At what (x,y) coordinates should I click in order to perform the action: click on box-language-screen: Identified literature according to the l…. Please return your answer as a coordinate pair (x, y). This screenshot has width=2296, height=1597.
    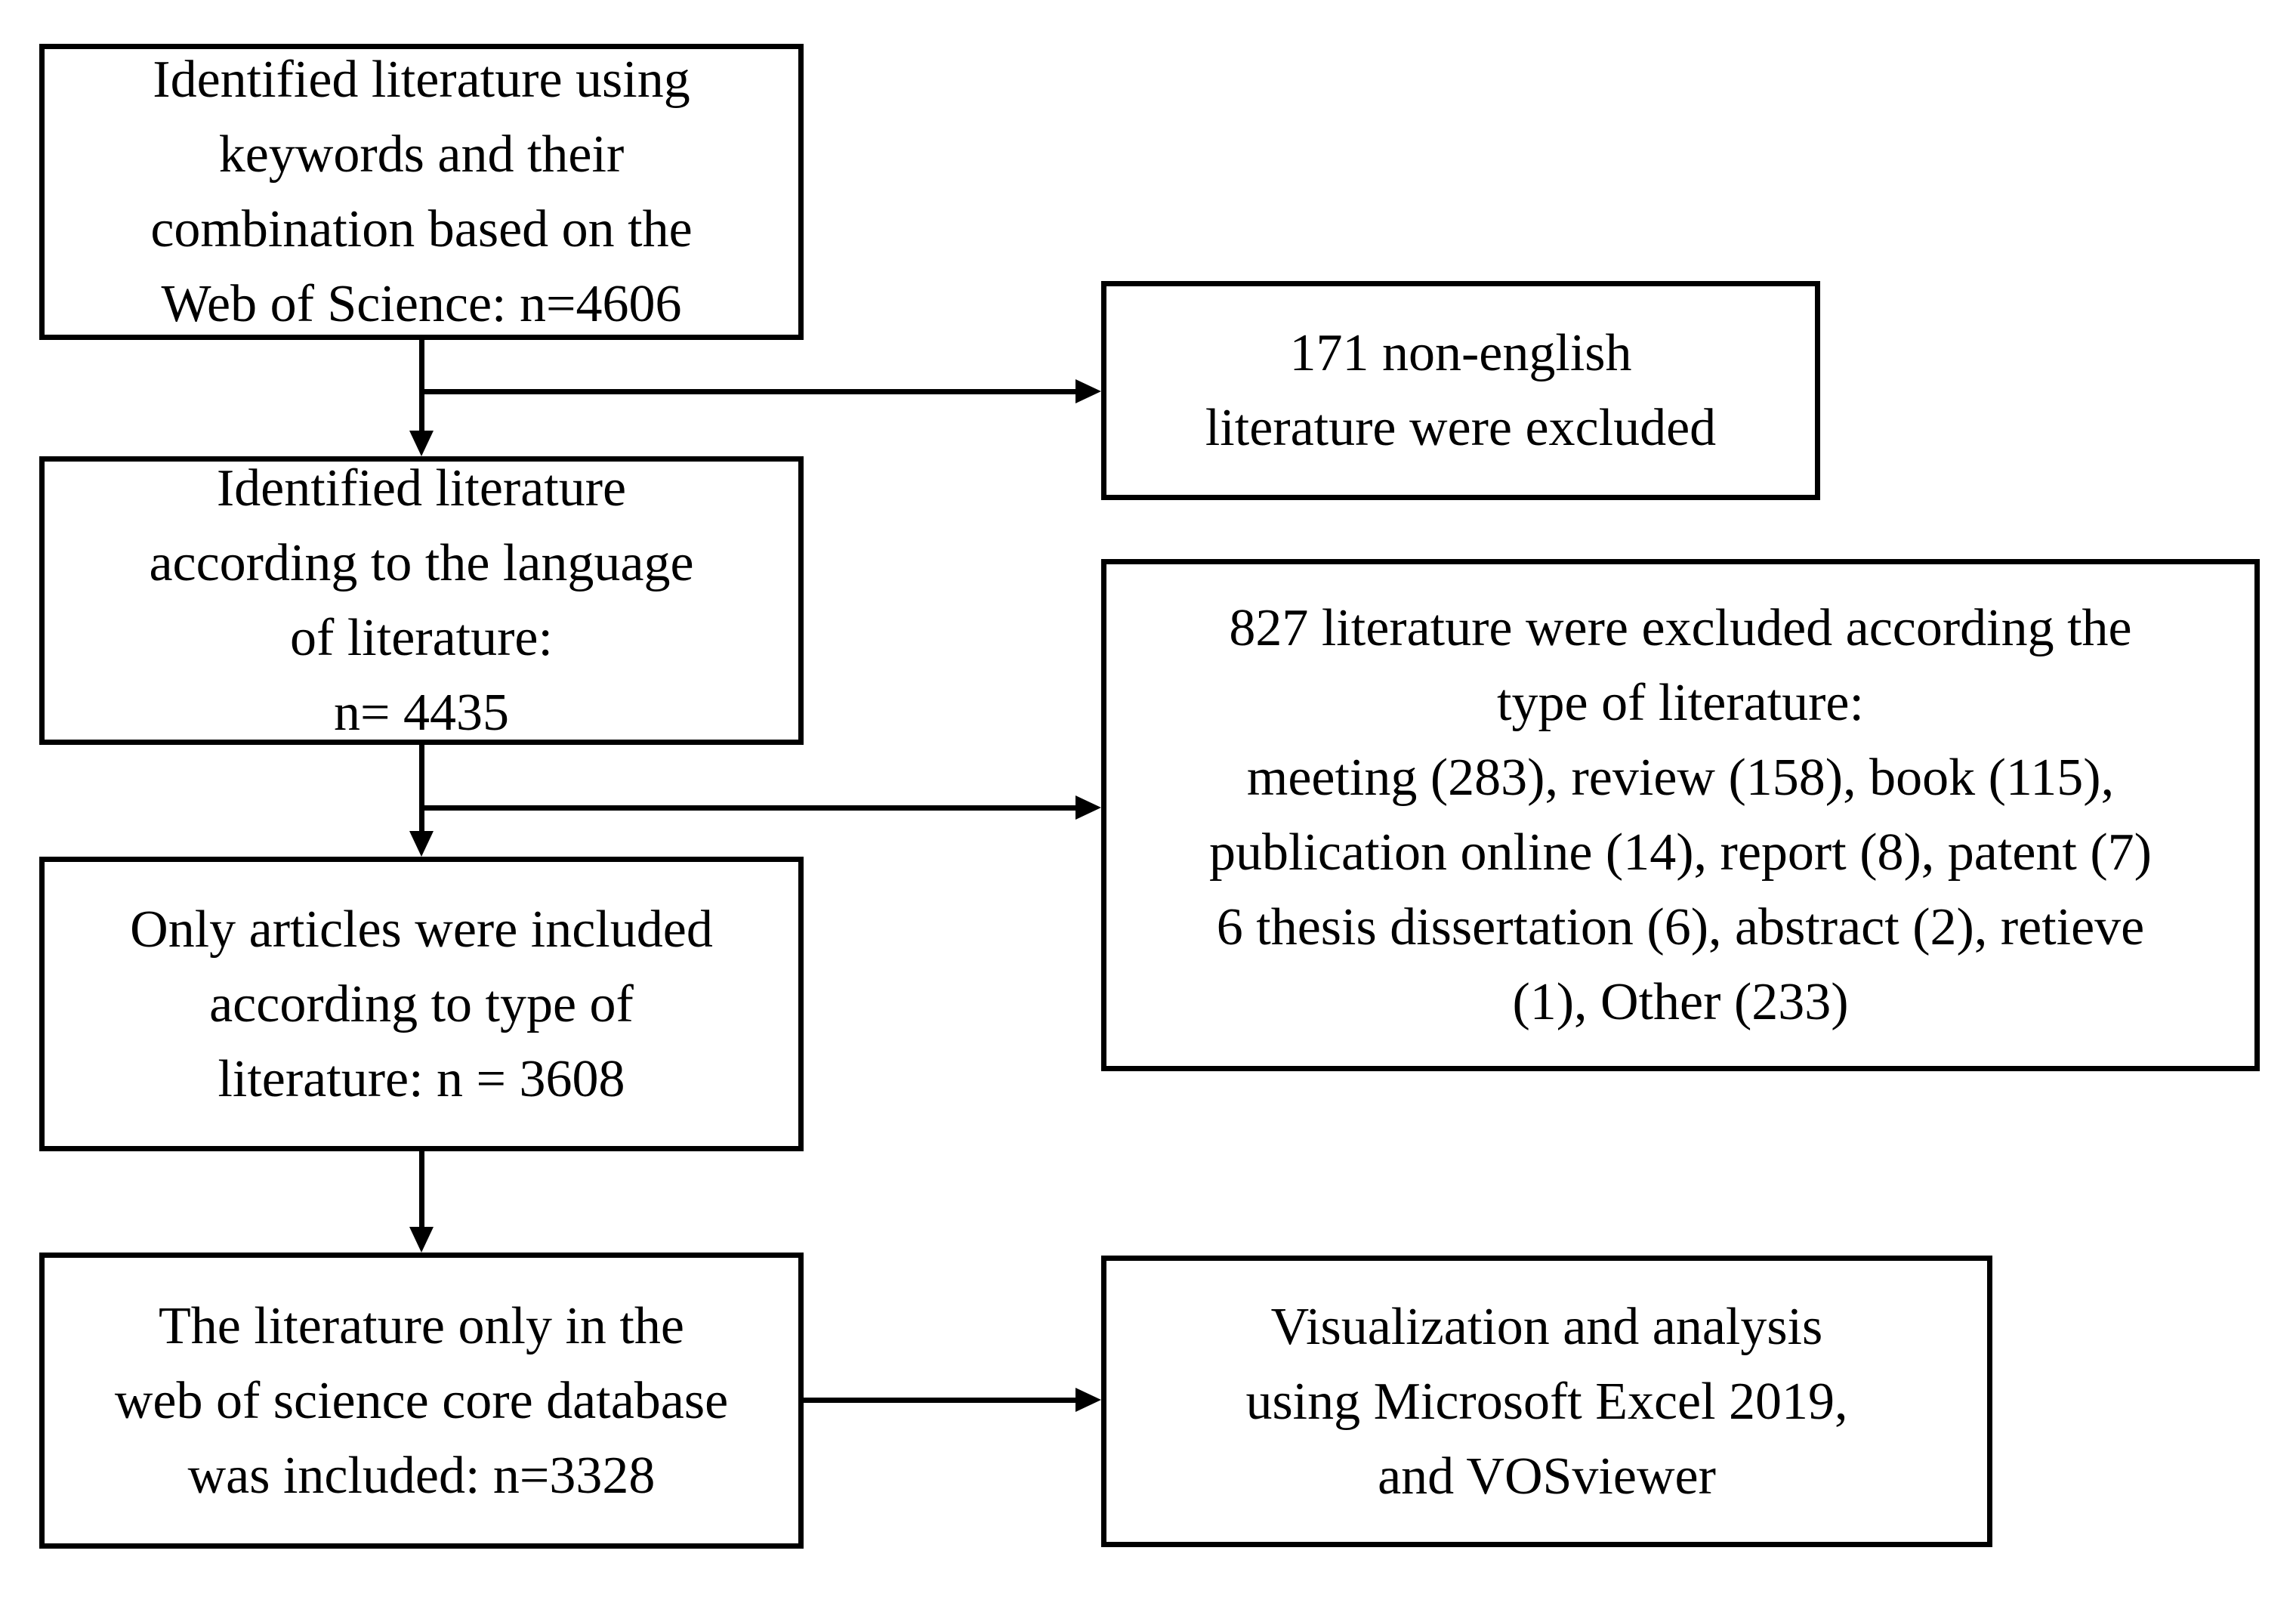
    Looking at the image, I should click on (421, 600).